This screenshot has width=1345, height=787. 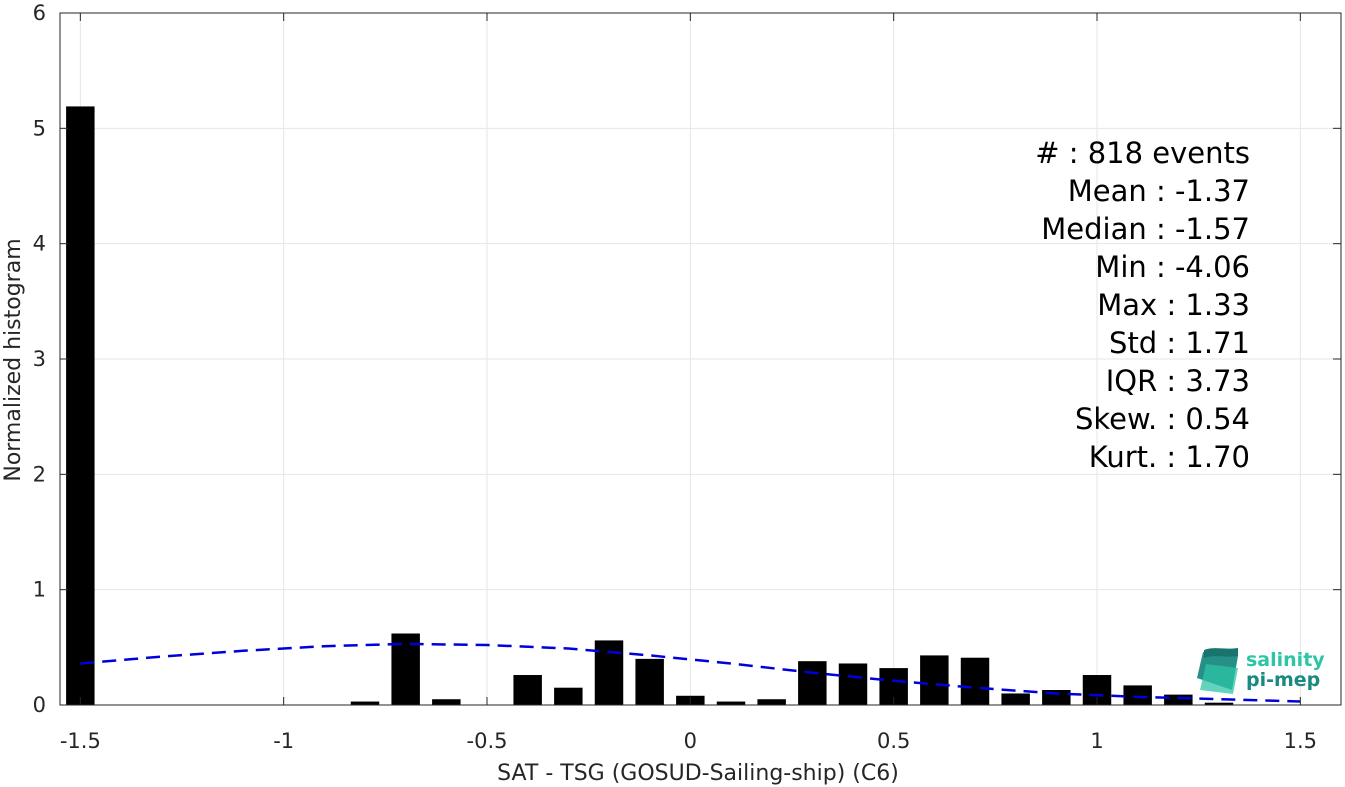 I want to click on x-tick-label-4: 0.5, so click(x=893, y=741).